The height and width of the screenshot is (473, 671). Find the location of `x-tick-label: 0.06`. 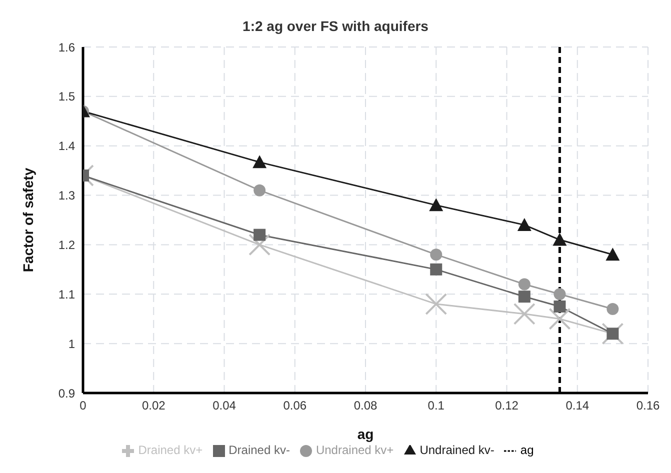

x-tick-label: 0.06 is located at coordinates (295, 405).